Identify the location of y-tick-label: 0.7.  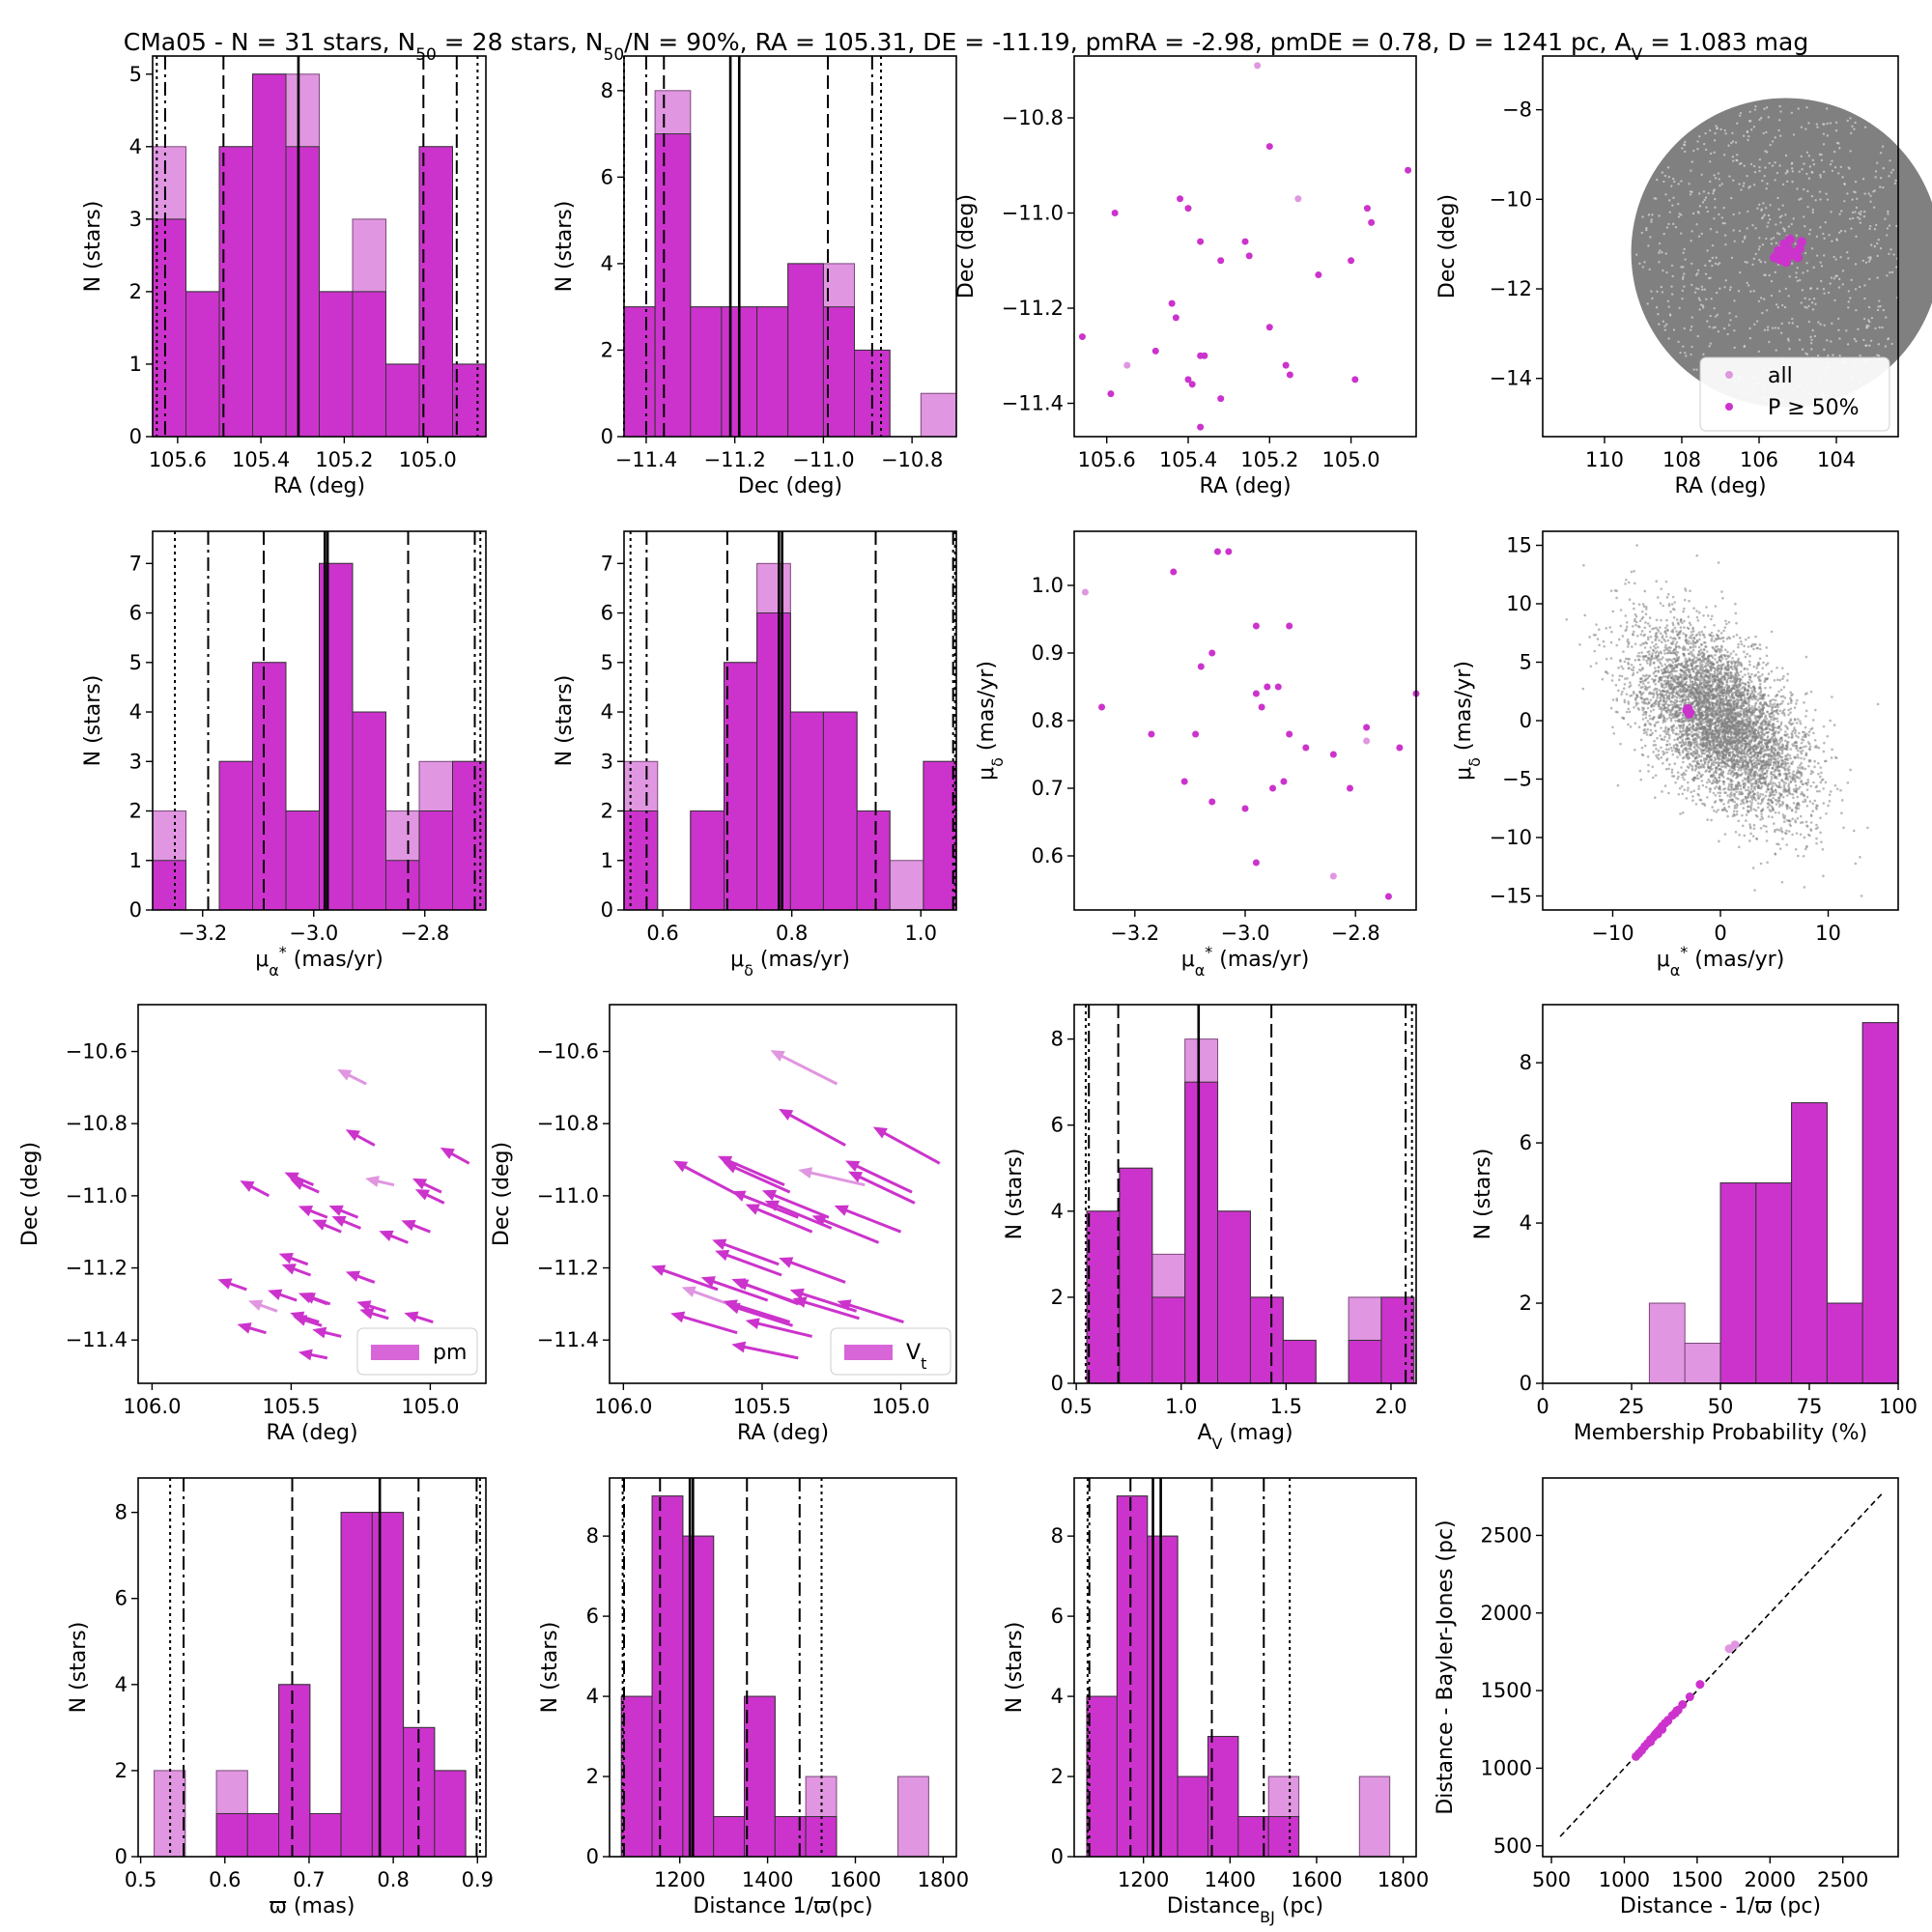
(1048, 788).